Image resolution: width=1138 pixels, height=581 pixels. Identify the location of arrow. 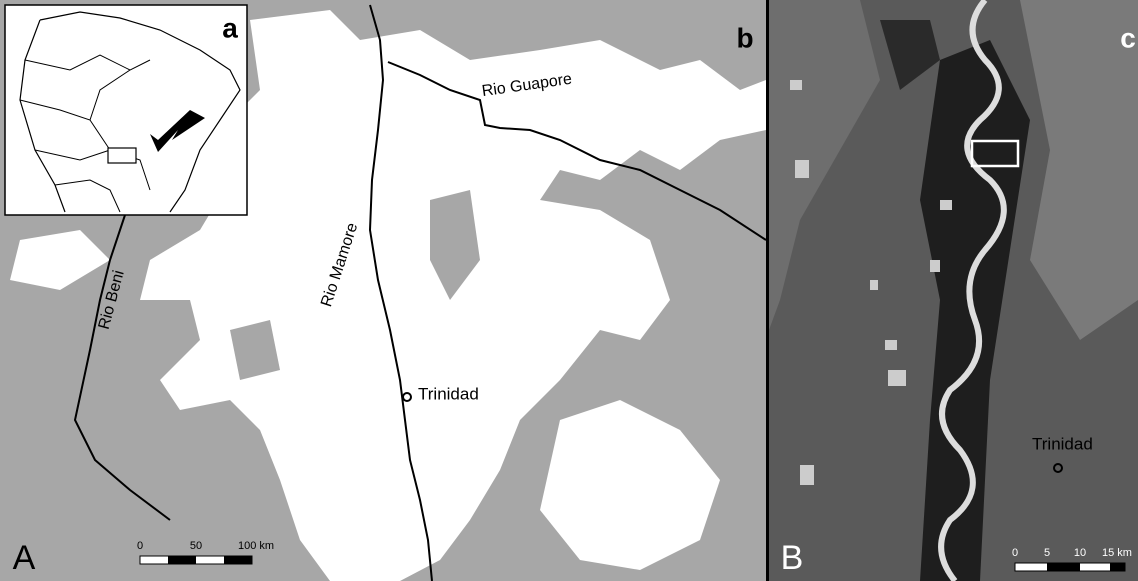
(177, 131).